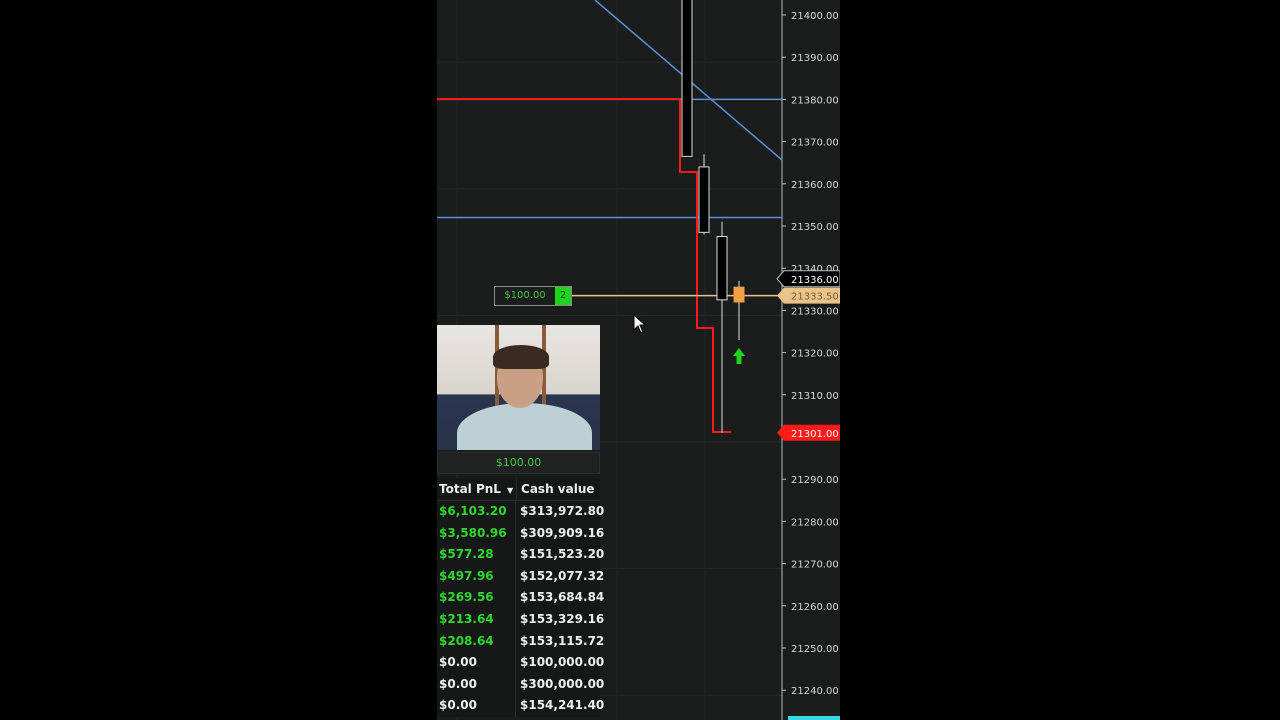 The height and width of the screenshot is (720, 1280). I want to click on last-price-tag, so click(808, 279).